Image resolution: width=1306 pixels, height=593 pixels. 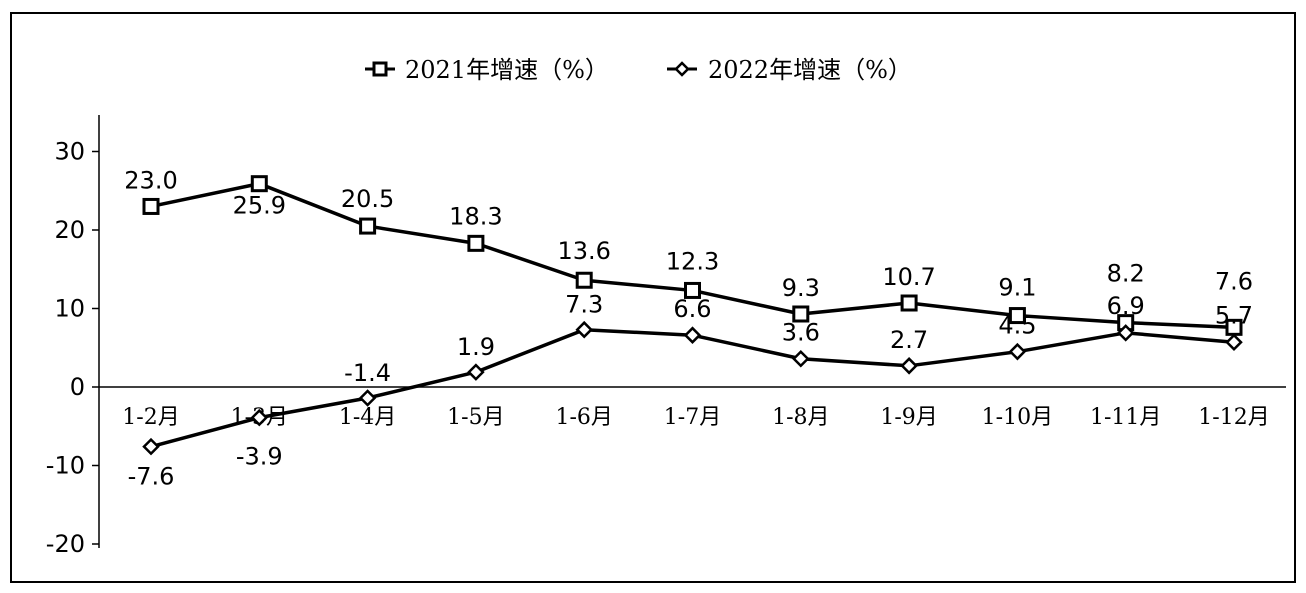 I want to click on legend-label: 2021年增速（%）, so click(x=507, y=70).